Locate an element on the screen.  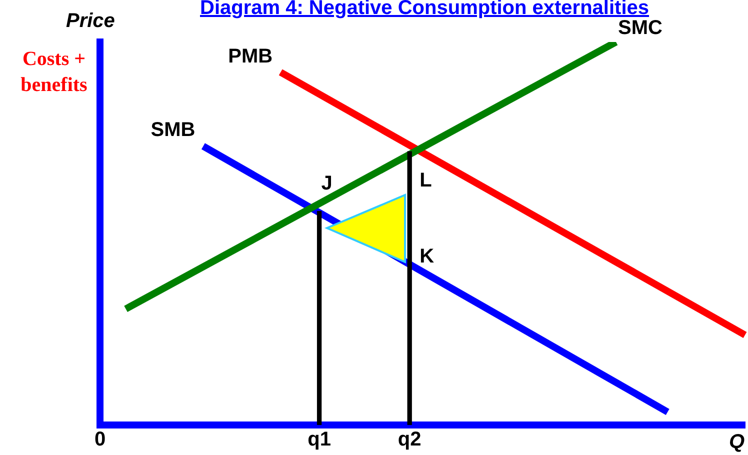
x-tick-label: q2 is located at coordinates (410, 439).